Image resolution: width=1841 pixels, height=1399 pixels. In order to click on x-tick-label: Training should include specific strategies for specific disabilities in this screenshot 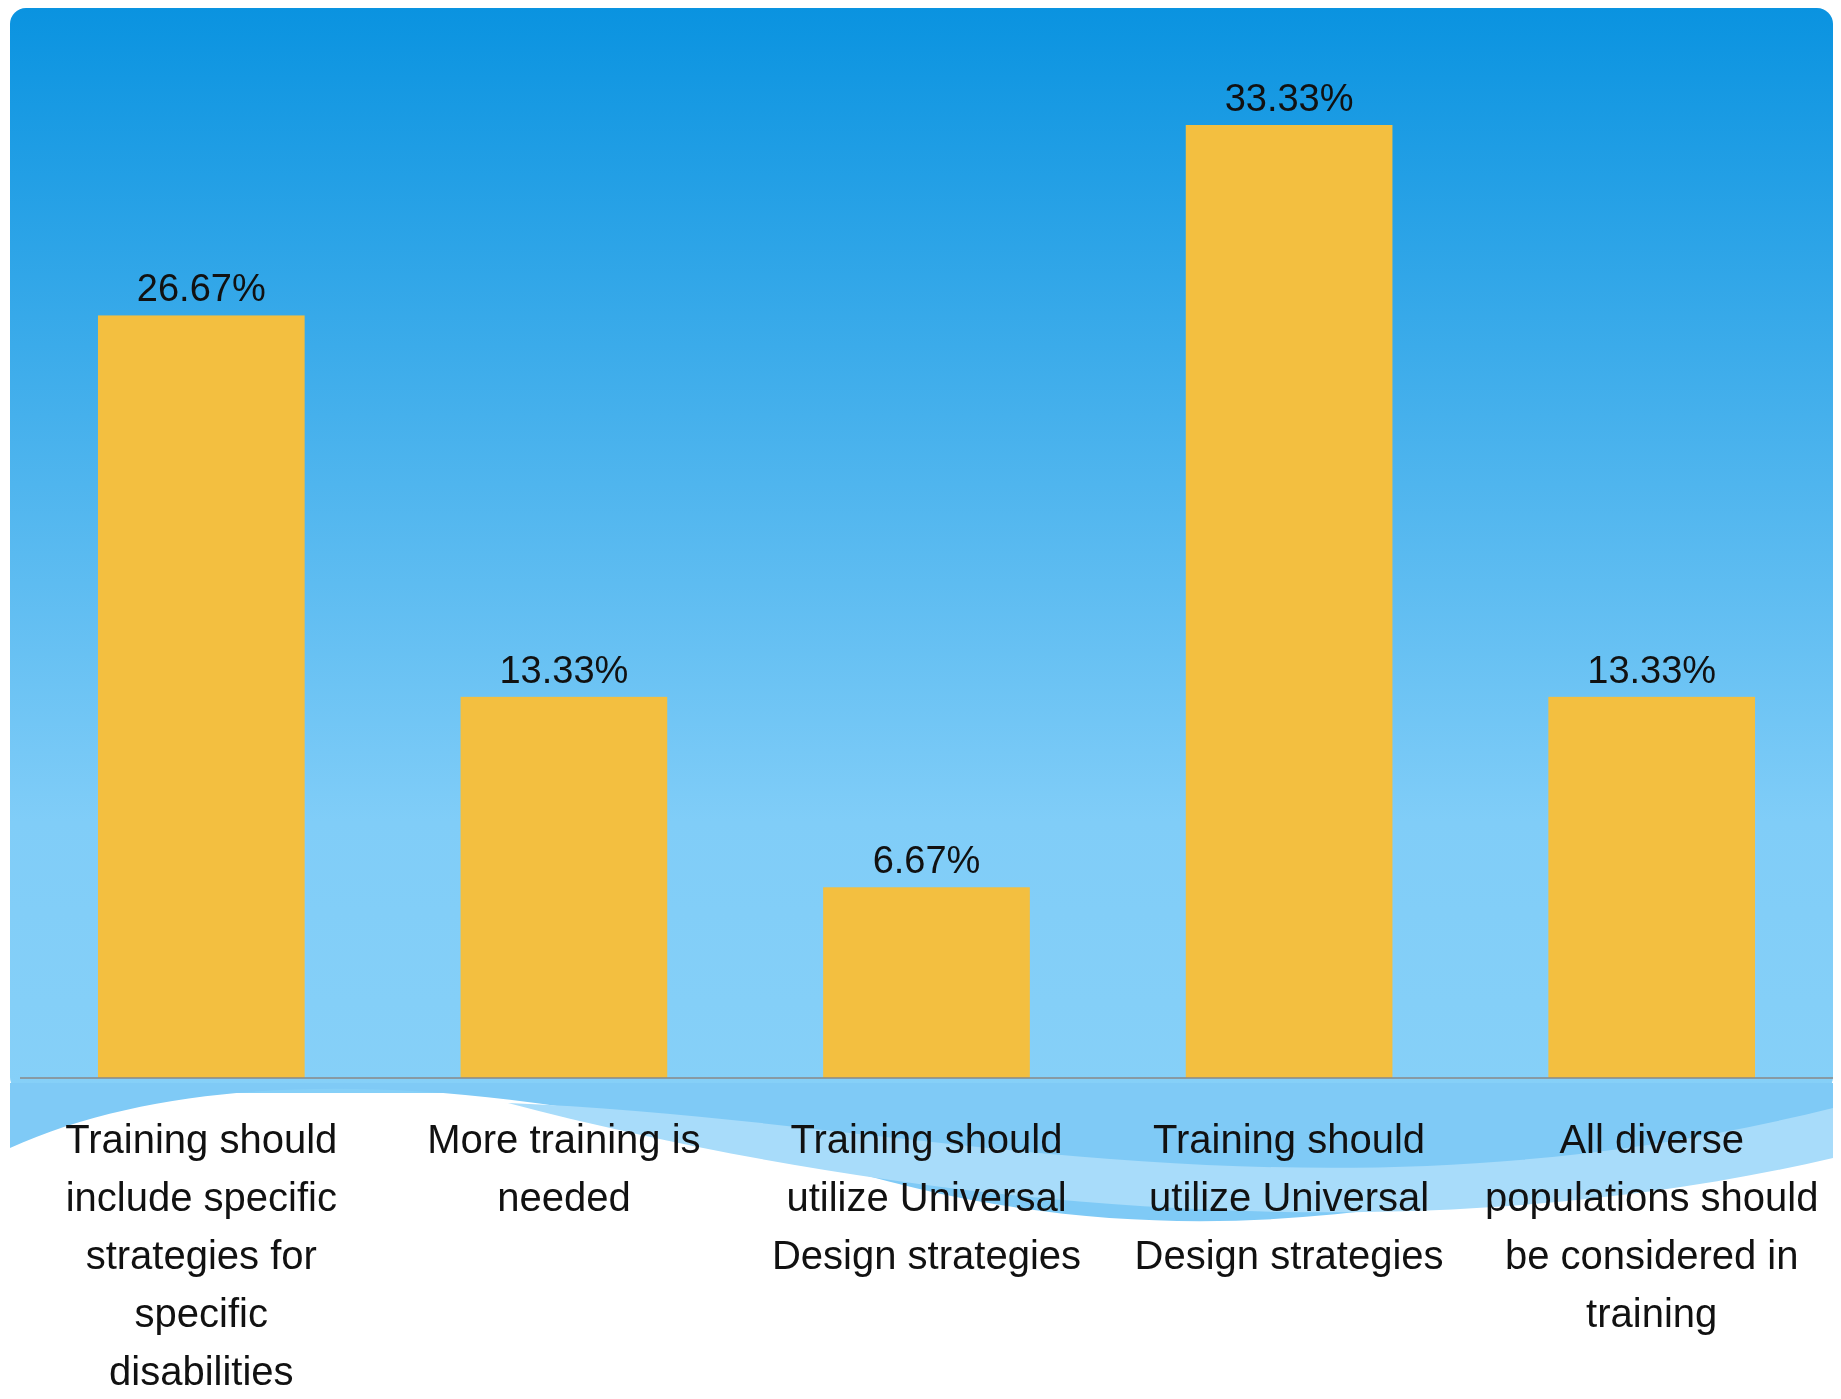, I will do `click(201, 1255)`.